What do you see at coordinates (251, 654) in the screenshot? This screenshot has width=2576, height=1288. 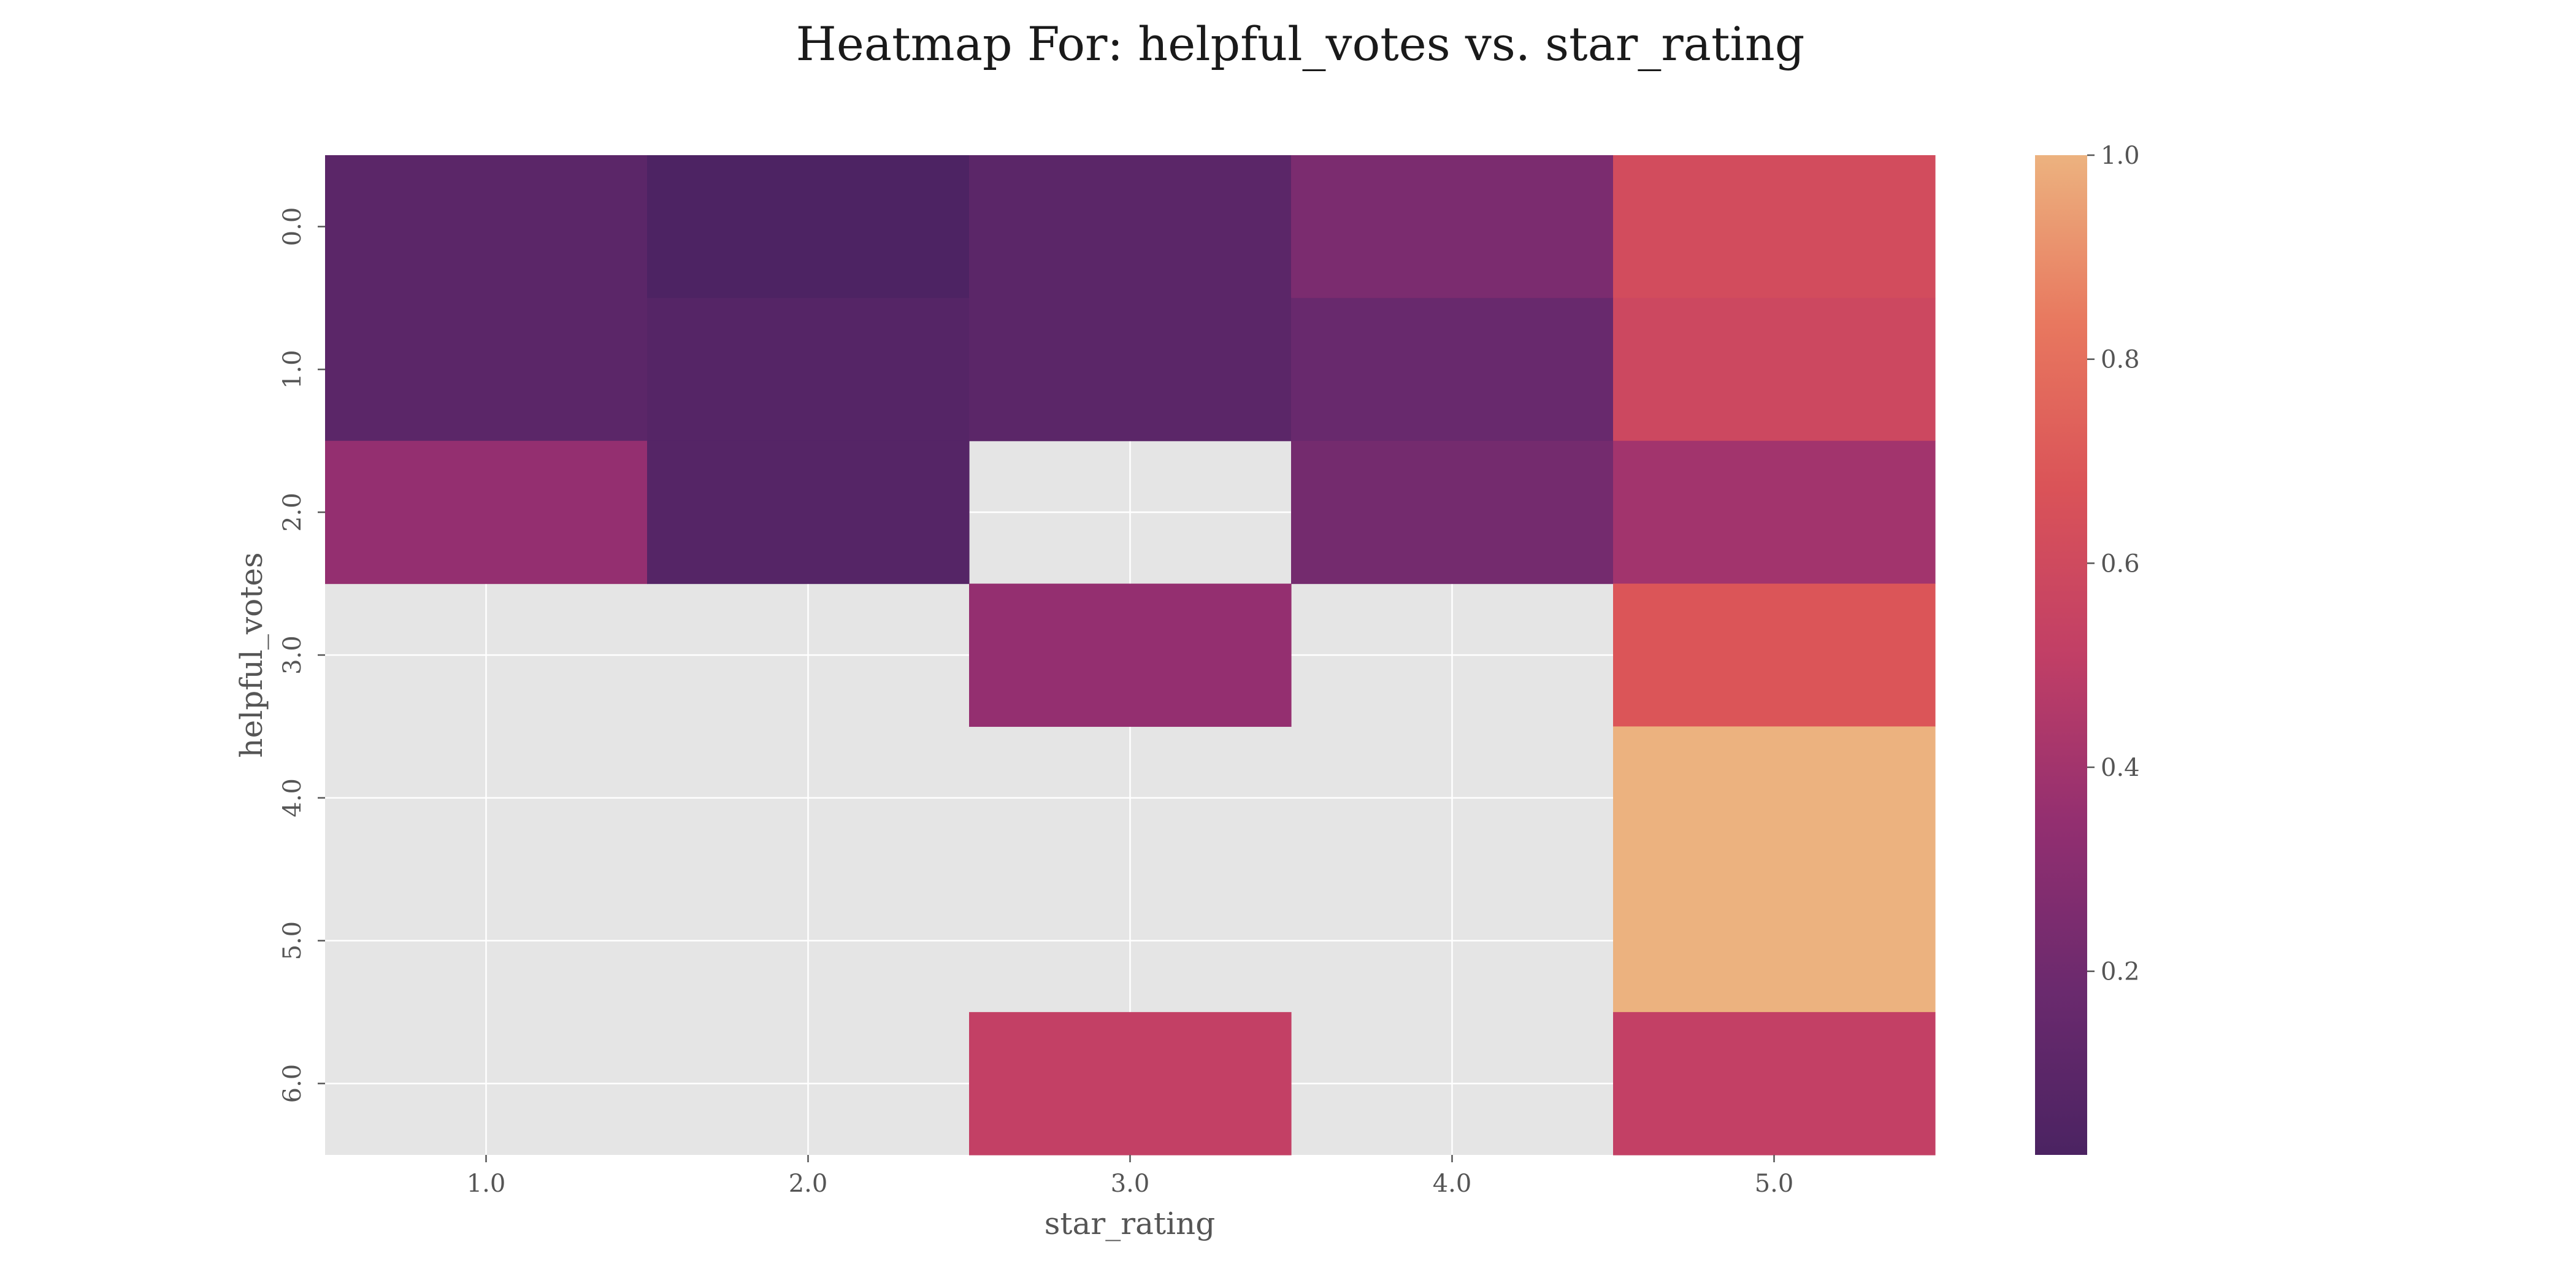 I see `y-axis-label: helpful_votes` at bounding box center [251, 654].